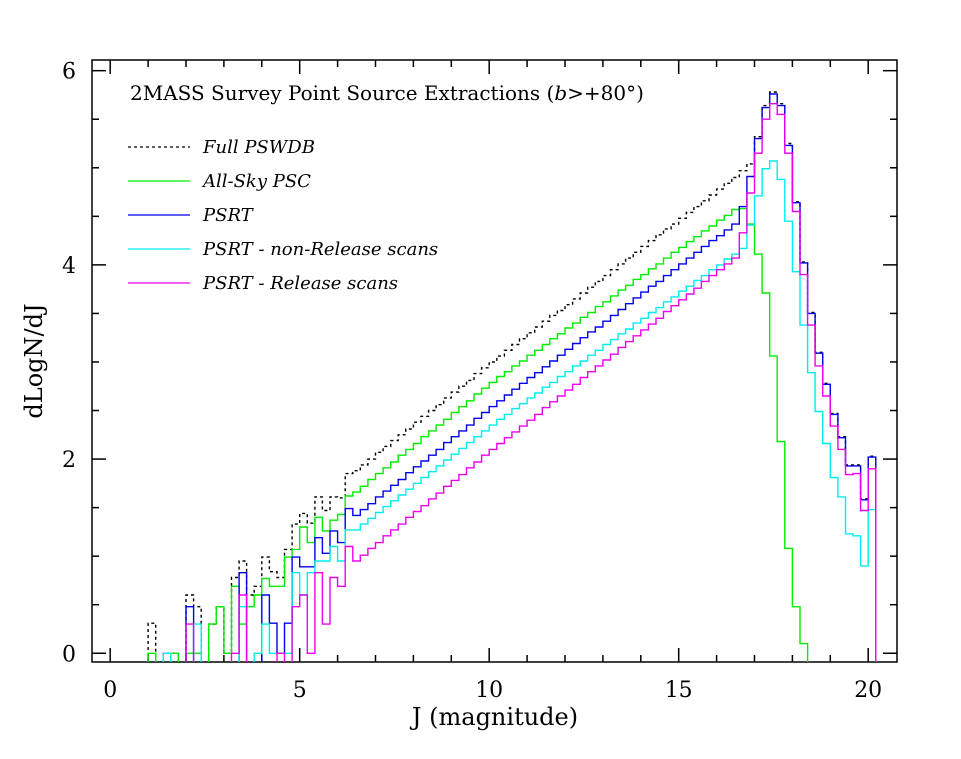 This screenshot has height=759, width=961. I want to click on y-tick-label: 6, so click(69, 72).